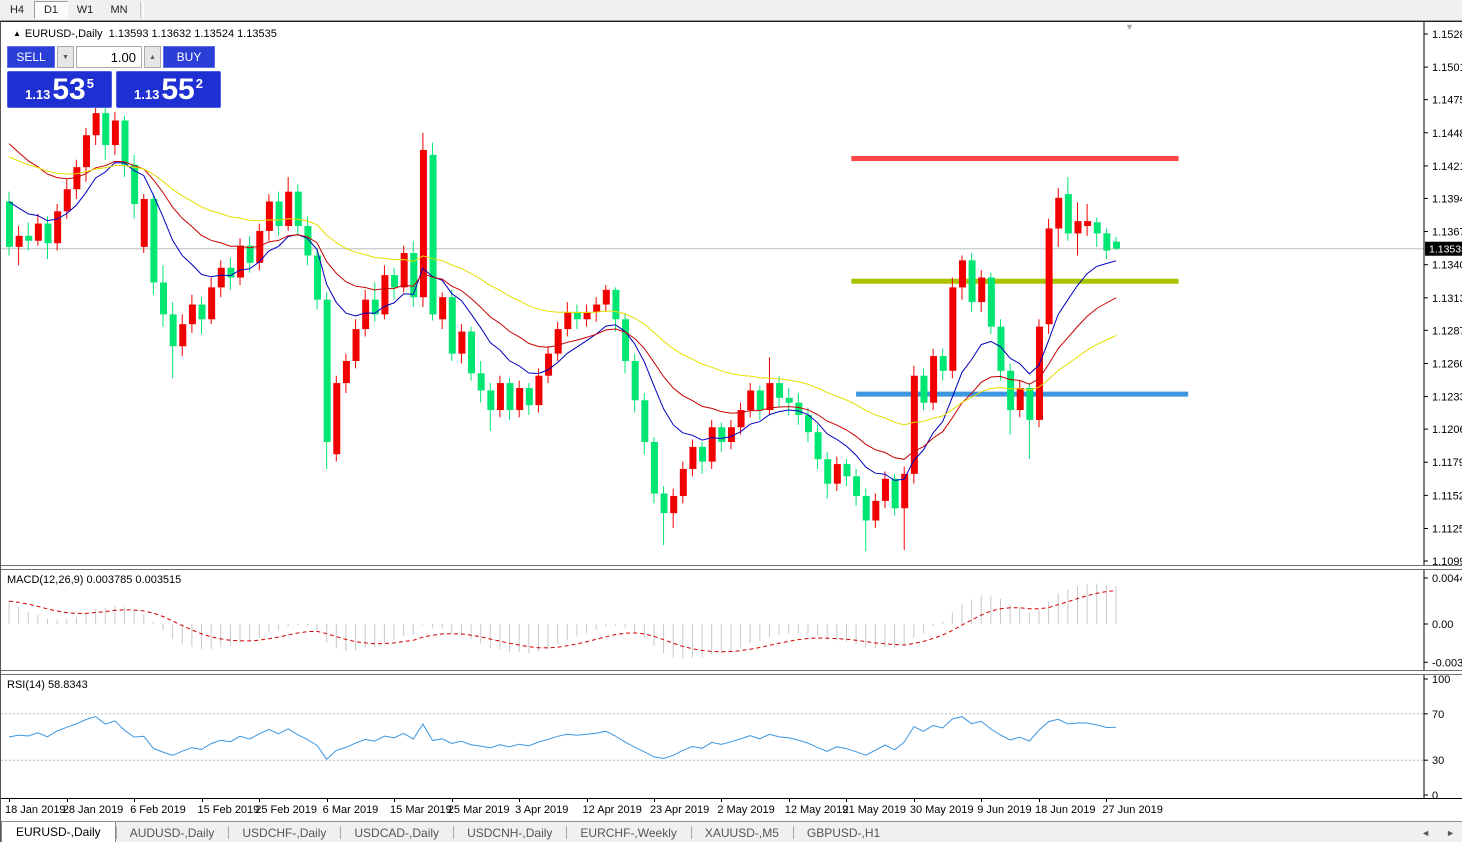 This screenshot has width=1462, height=842. I want to click on sell-button: SELL, so click(31, 57).